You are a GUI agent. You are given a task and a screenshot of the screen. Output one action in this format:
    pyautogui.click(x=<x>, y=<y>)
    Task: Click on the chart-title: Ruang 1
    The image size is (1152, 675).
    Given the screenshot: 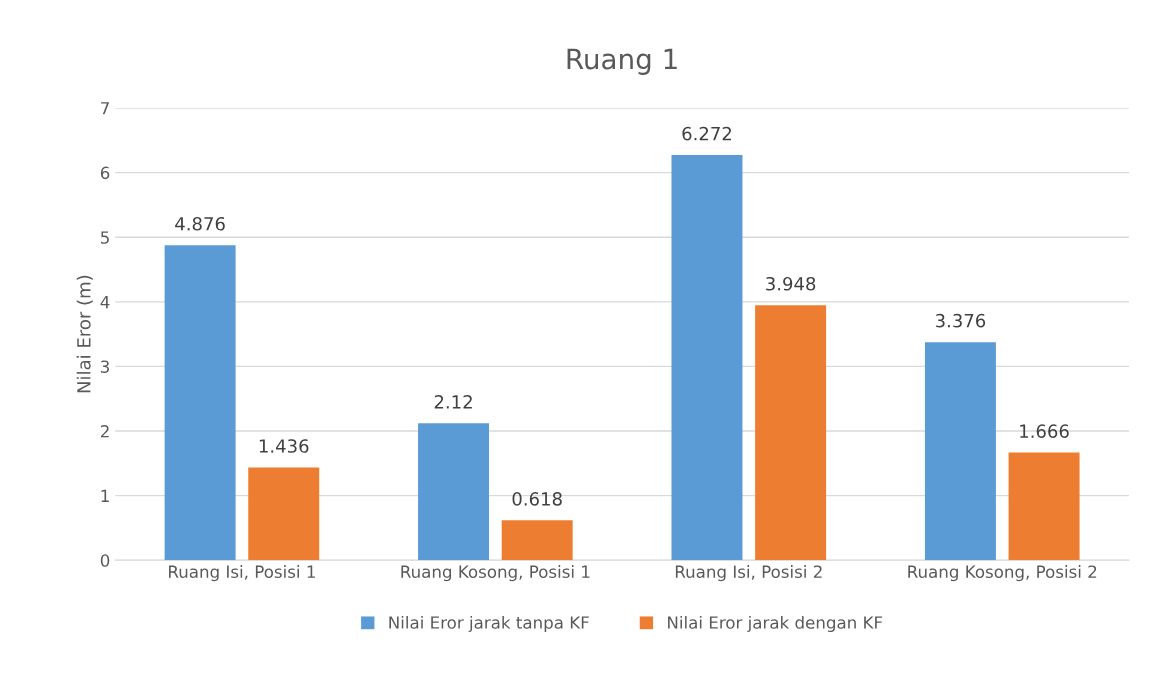 What is the action you would take?
    pyautogui.click(x=622, y=61)
    